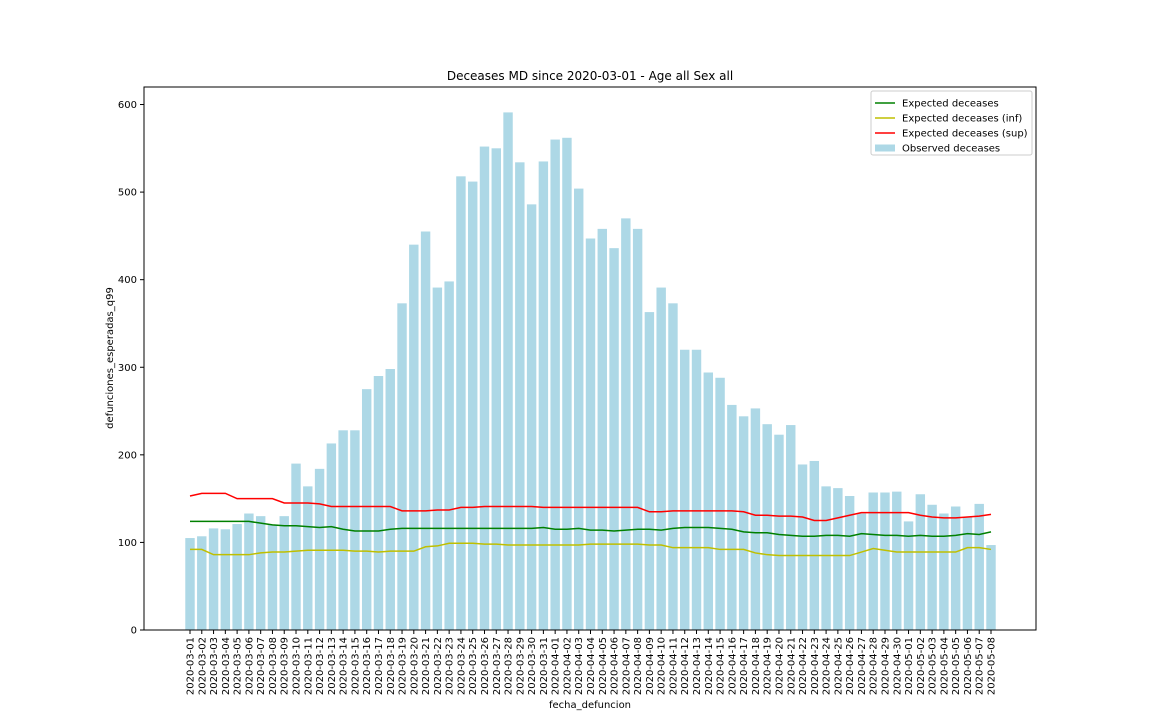  I want to click on y-tick-label: 500, so click(127, 193).